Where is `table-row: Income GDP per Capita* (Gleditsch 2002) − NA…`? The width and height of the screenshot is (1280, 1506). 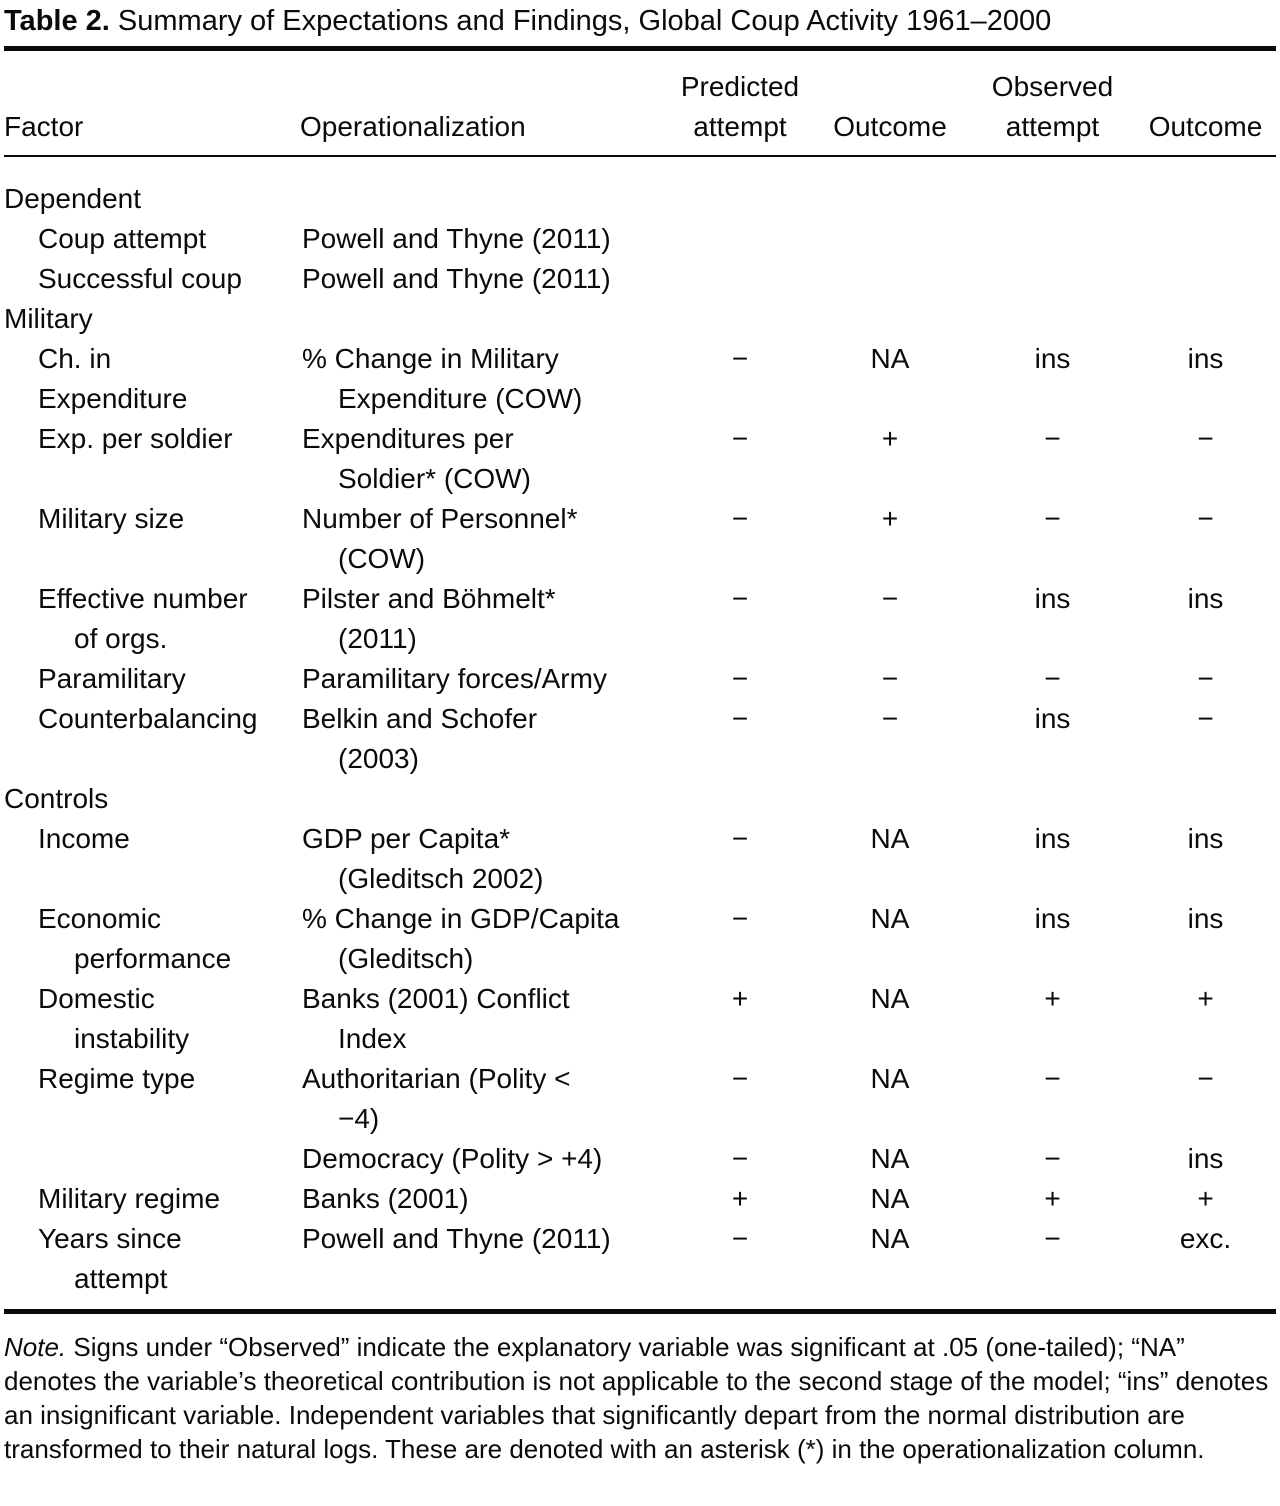
table-row: Income GDP per Capita* (Gleditsch 2002) − NA… is located at coordinates (640, 859).